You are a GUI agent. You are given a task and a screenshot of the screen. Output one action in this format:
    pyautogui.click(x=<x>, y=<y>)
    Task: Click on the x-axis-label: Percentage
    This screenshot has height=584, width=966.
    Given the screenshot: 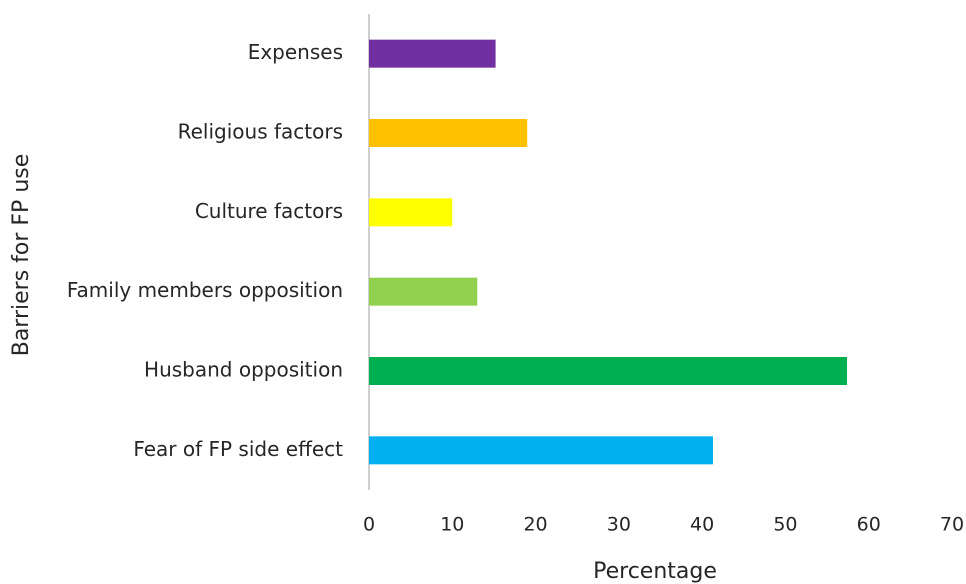 What is the action you would take?
    pyautogui.click(x=655, y=571)
    